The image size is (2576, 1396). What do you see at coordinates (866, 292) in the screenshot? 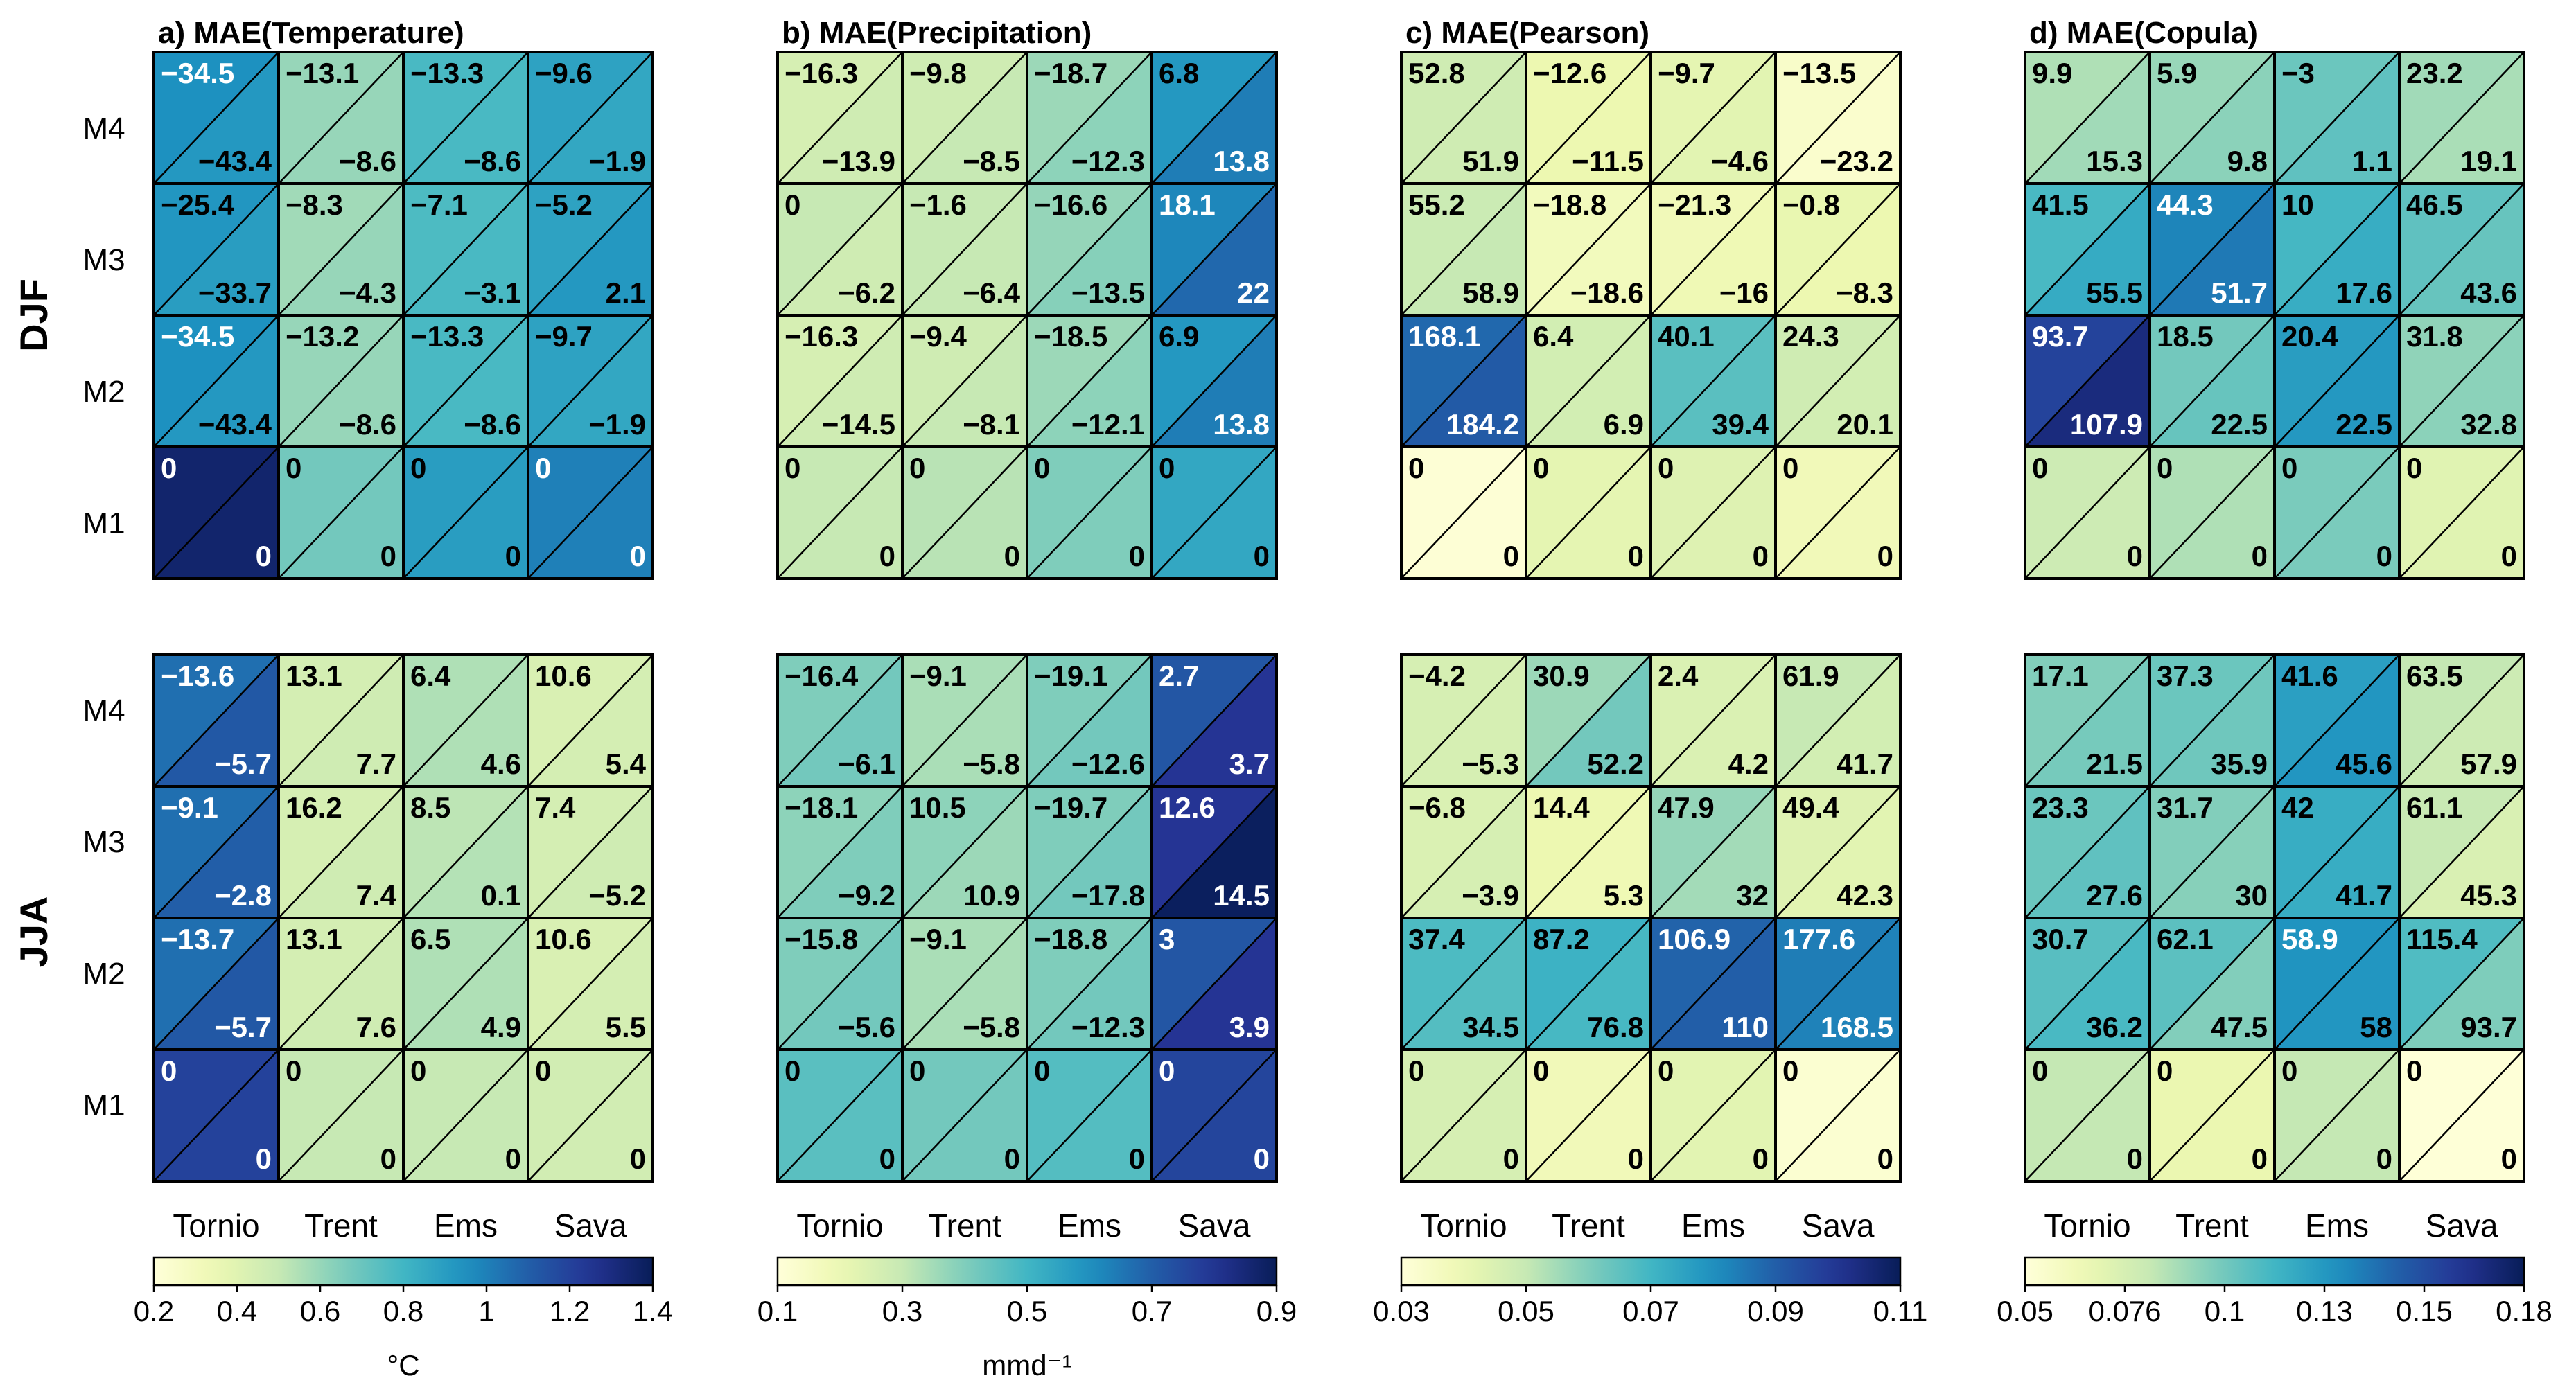
I see `cell-label-lower: −6.2` at bounding box center [866, 292].